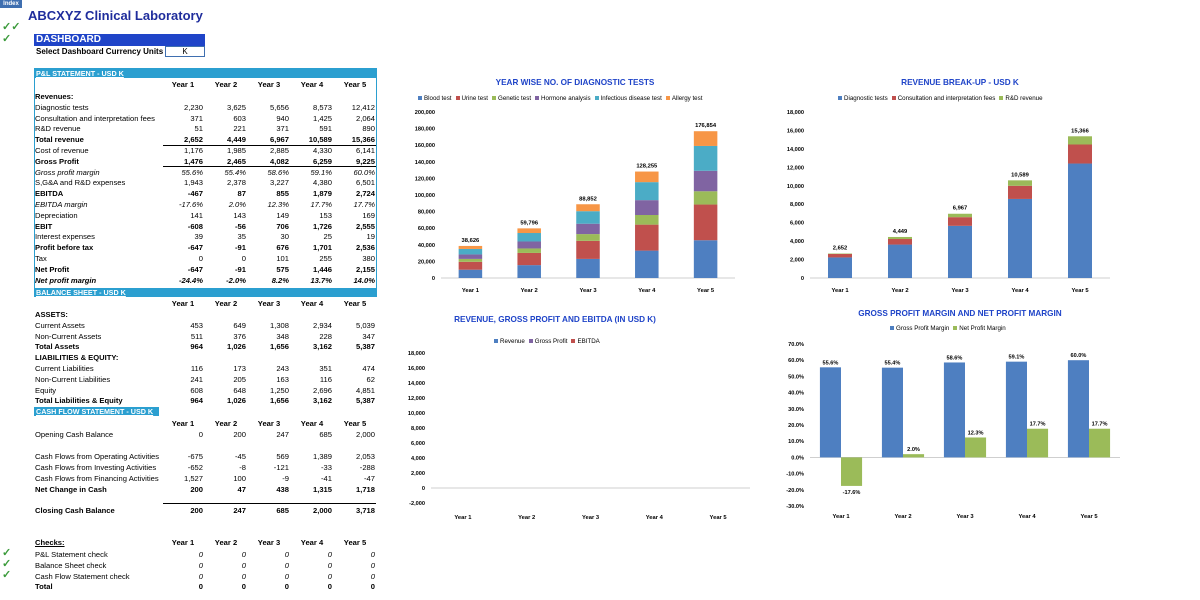 This screenshot has height=600, width=1200. Describe the element at coordinates (1024, 98) in the screenshot. I see `legend-label: R&D revenue` at that location.